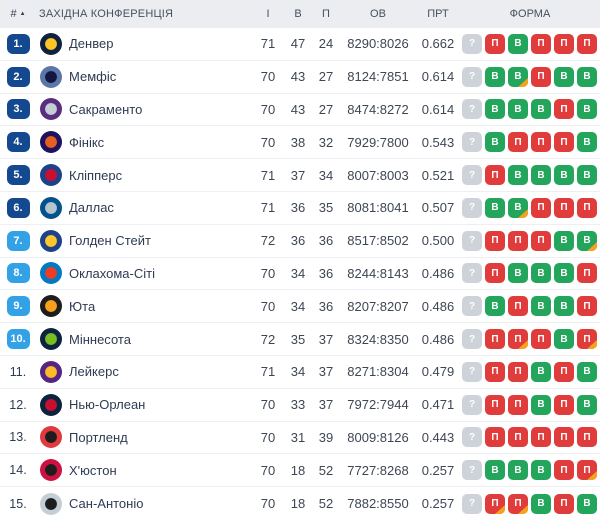 This screenshot has height=520, width=600. Describe the element at coordinates (100, 339) in the screenshot. I see `team-name: Міннесота` at that location.